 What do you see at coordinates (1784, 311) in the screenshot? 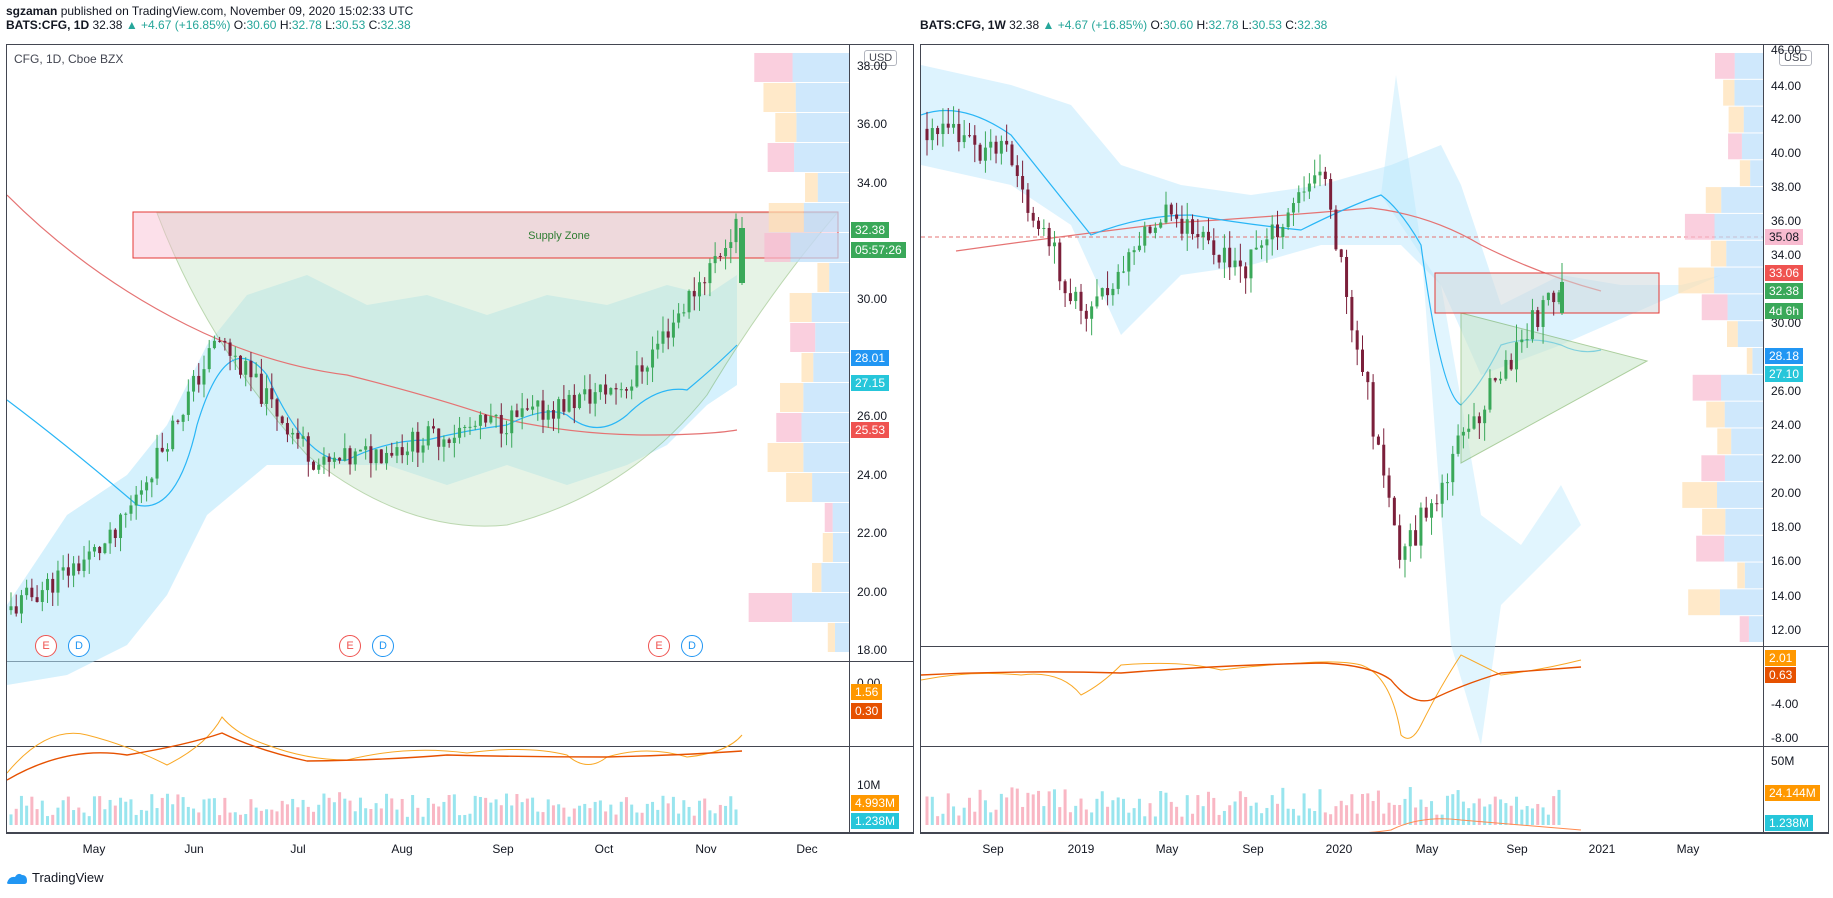
I see `right-countdown-label: 4d 6h` at bounding box center [1784, 311].